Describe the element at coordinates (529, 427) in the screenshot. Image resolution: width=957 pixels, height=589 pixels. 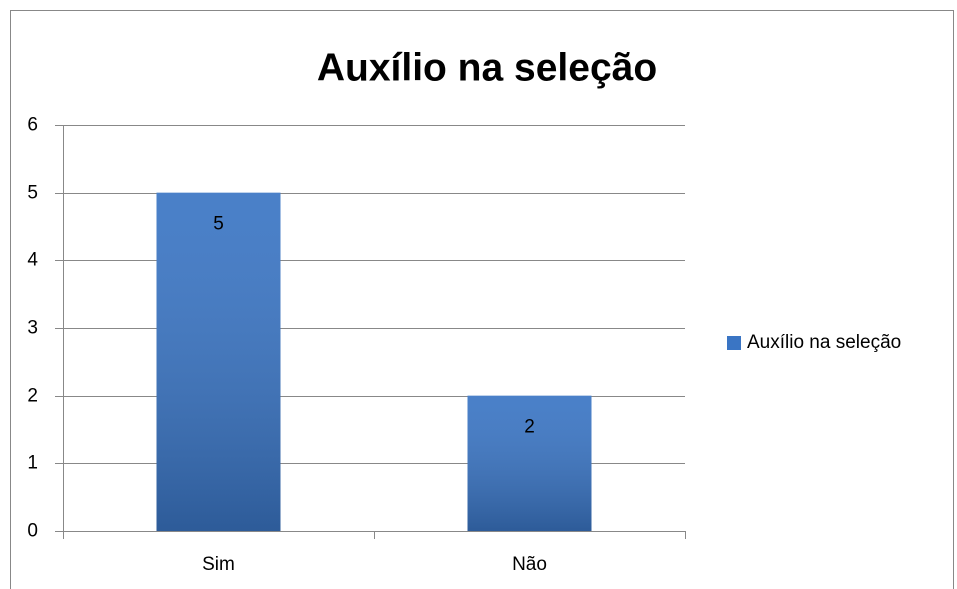
I see `data-label: 2` at that location.